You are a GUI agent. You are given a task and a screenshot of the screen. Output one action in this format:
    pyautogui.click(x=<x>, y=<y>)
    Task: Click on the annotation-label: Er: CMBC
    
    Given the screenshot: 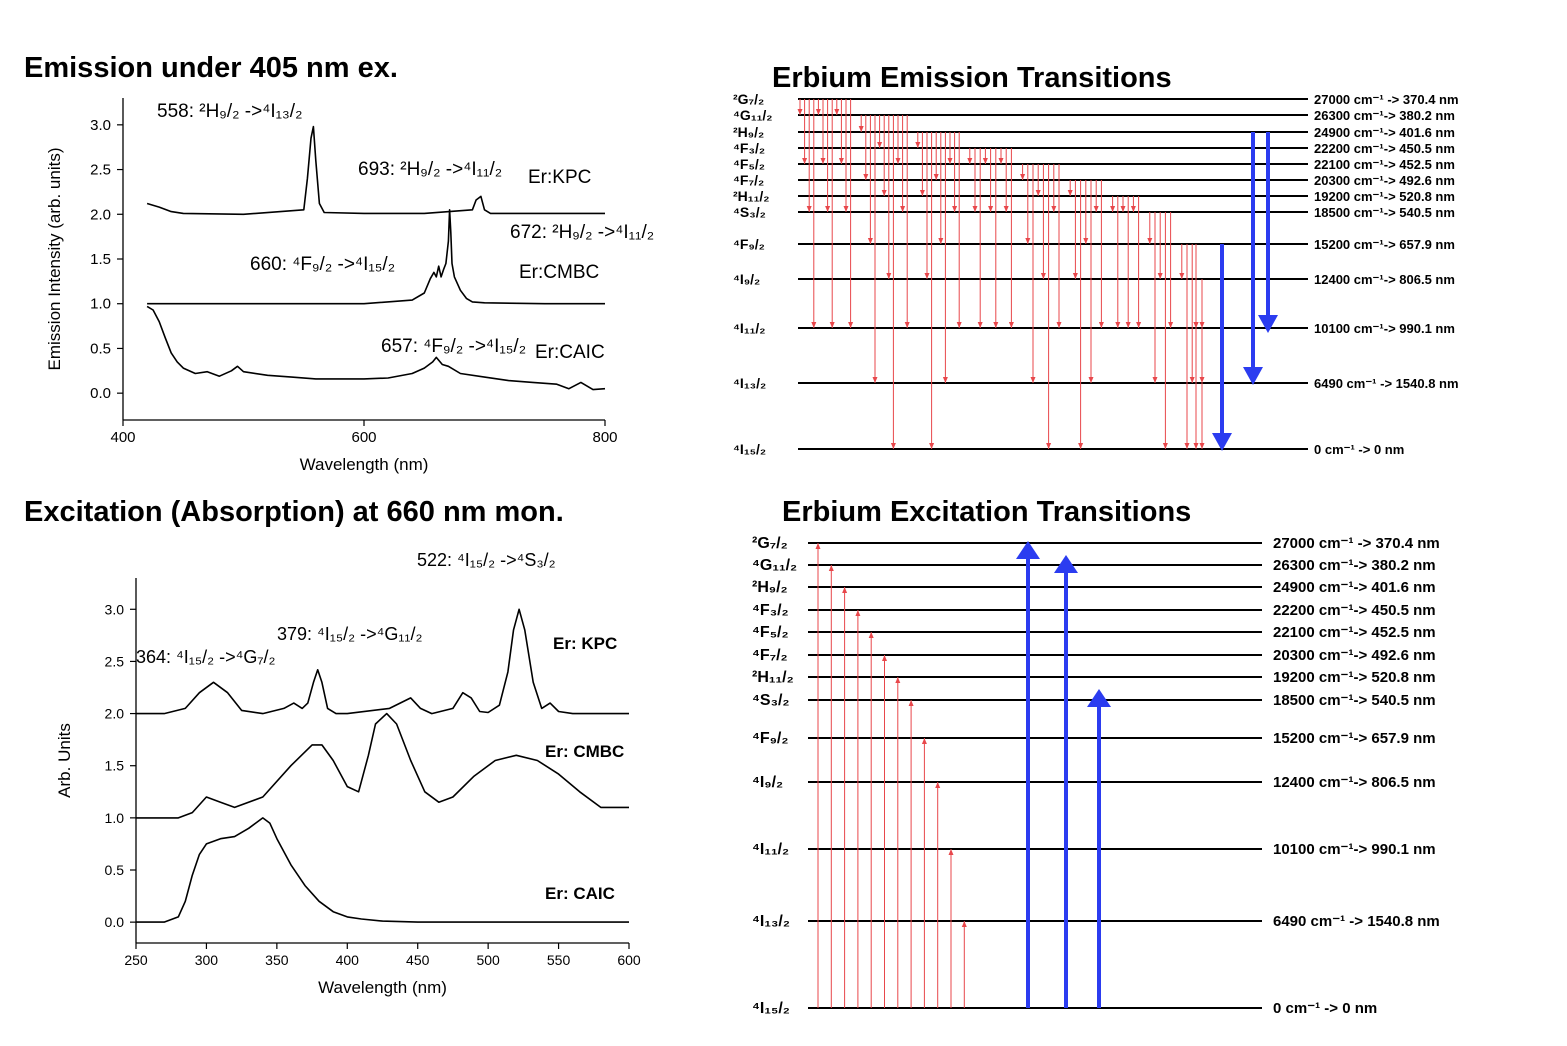 What is the action you would take?
    pyautogui.click(x=584, y=751)
    